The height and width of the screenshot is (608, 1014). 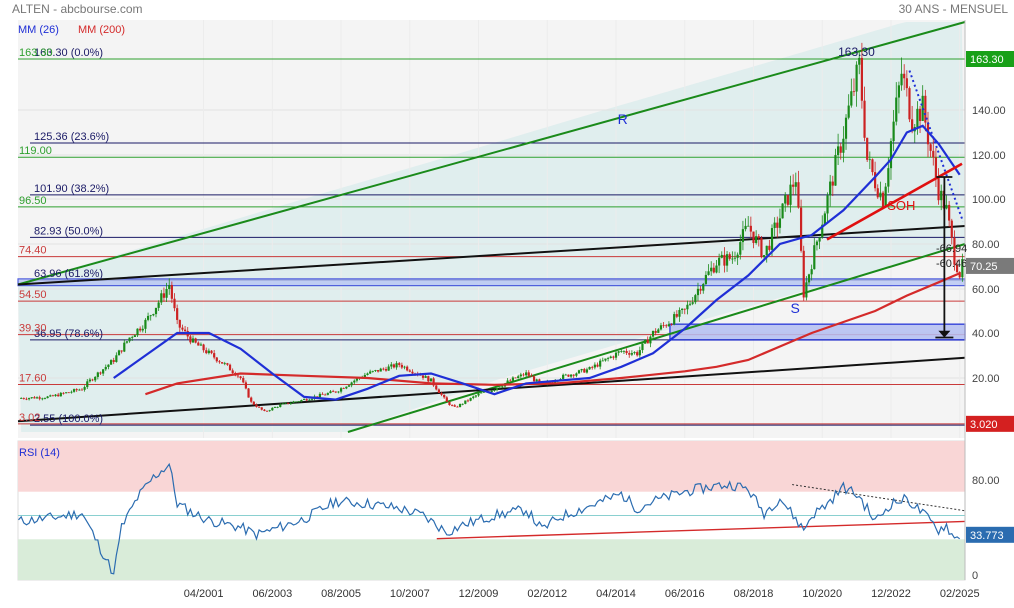 I want to click on dotted-trend-line, so click(x=936, y=146).